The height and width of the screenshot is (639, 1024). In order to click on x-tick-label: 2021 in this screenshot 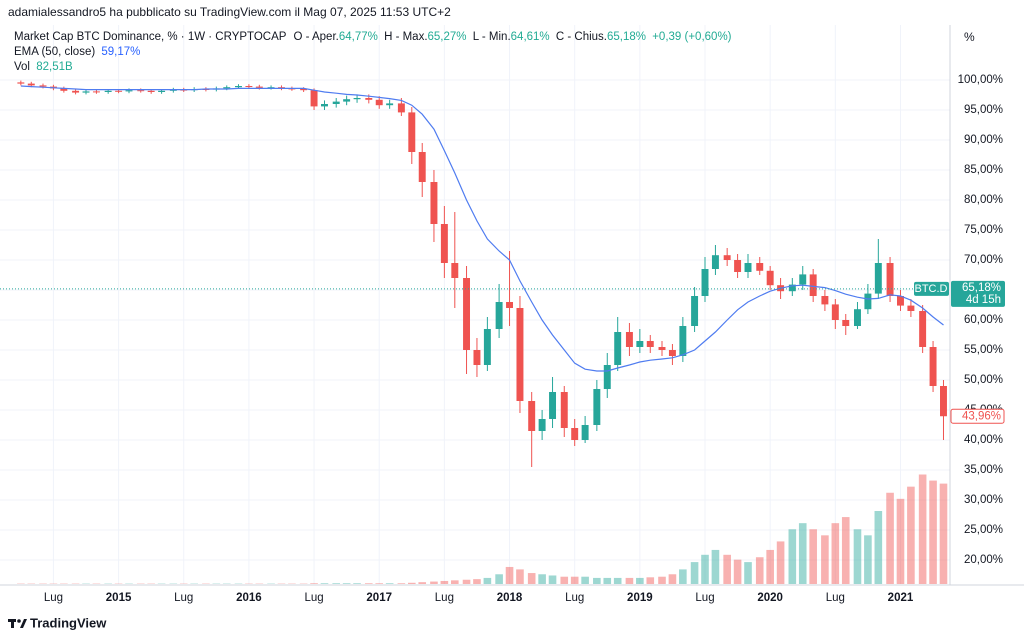, I will do `click(901, 598)`.